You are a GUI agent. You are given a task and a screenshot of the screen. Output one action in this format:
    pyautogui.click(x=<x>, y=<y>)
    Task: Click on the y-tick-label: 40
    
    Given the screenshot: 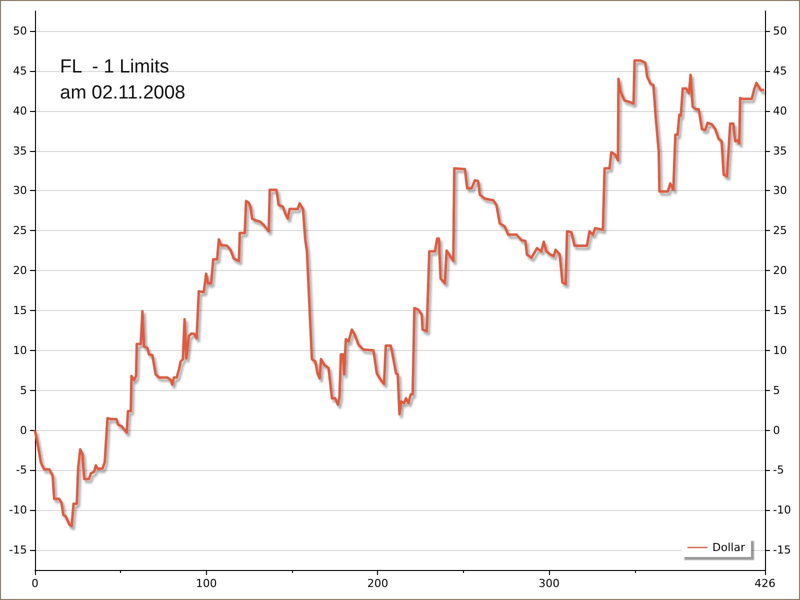 What is the action you would take?
    pyautogui.click(x=20, y=111)
    